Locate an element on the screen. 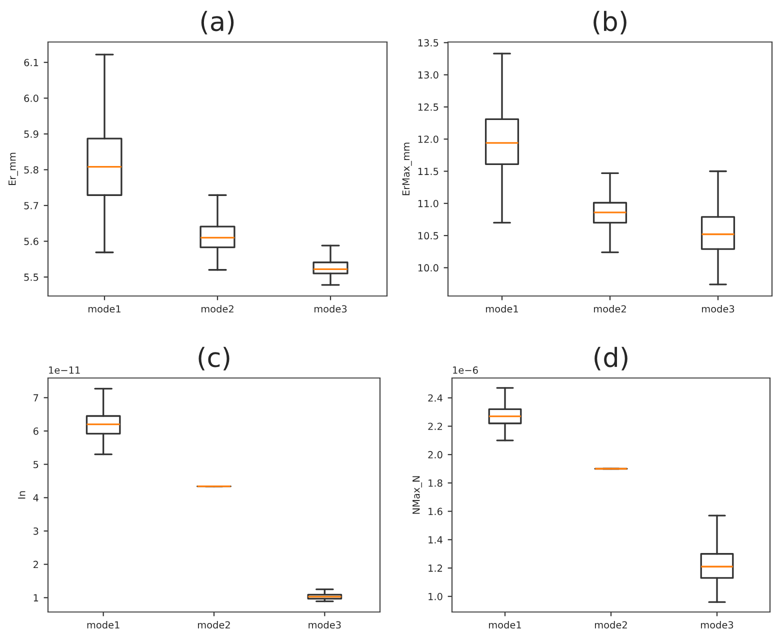 The height and width of the screenshot is (636, 780). y-tick-label: 5.8 is located at coordinates (31, 170).